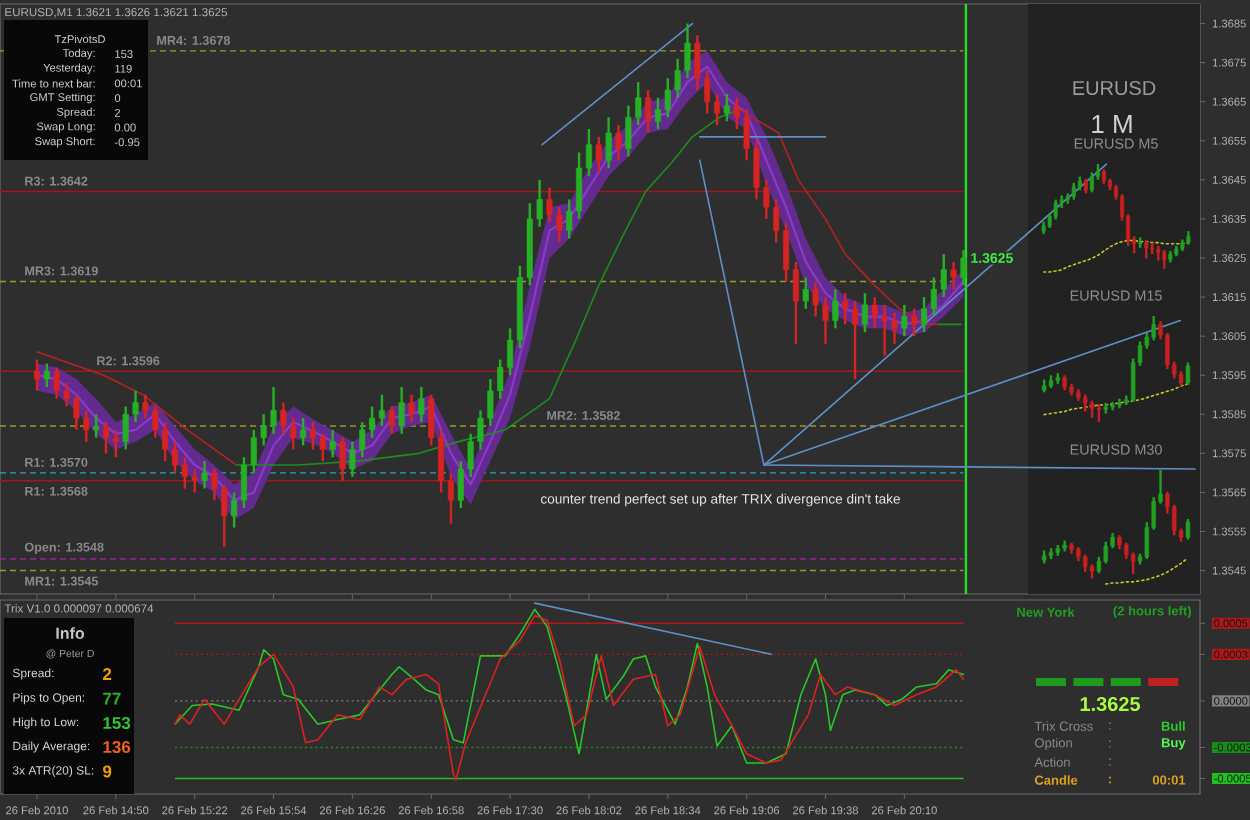 The height and width of the screenshot is (820, 1250). Describe the element at coordinates (107, 674) in the screenshot. I see `annotation: 2` at that location.